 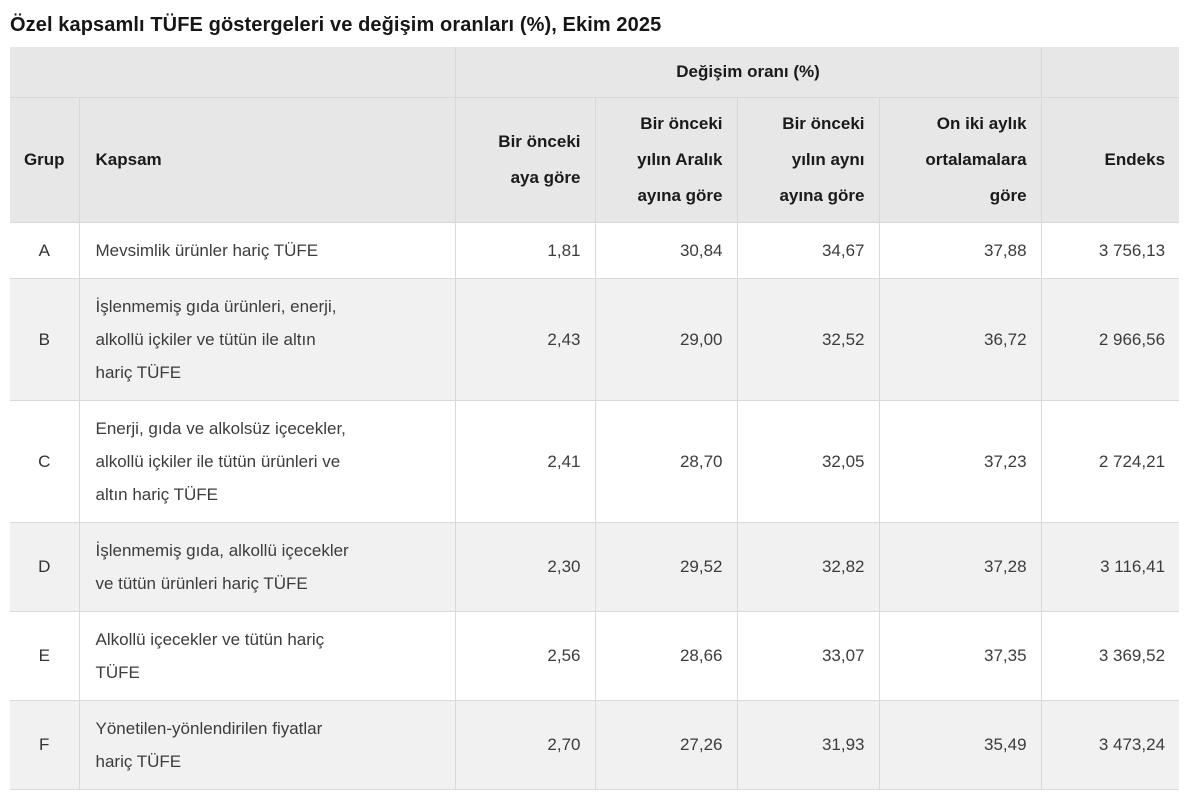 What do you see at coordinates (748, 72) in the screenshot?
I see `header-degisim-orani: Değişim oranı (%)` at bounding box center [748, 72].